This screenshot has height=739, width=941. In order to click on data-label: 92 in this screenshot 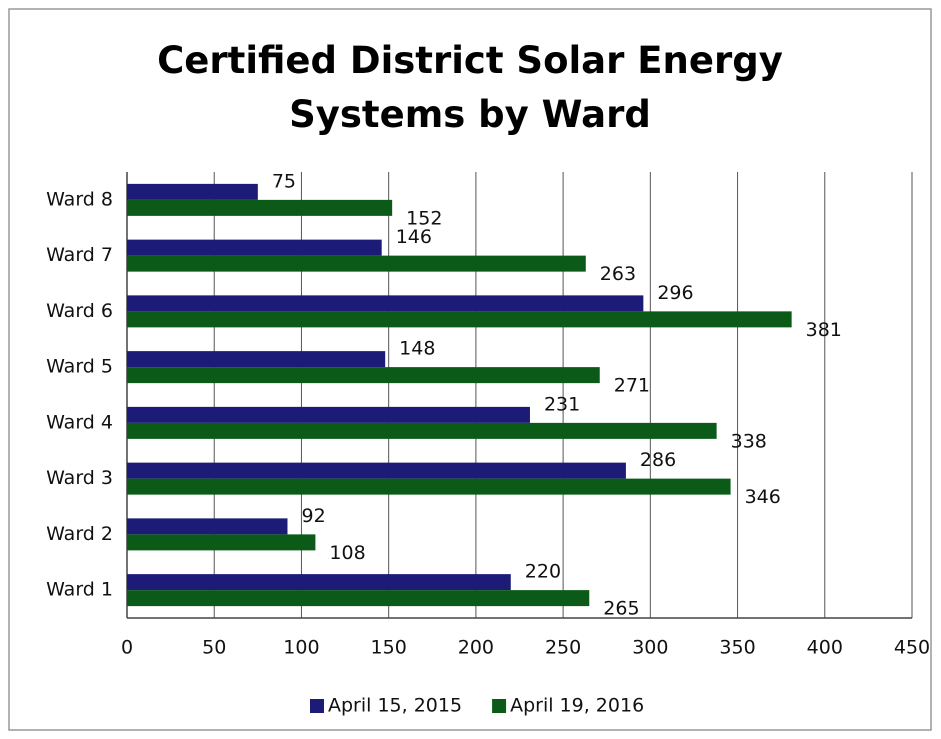, I will do `click(313, 516)`.